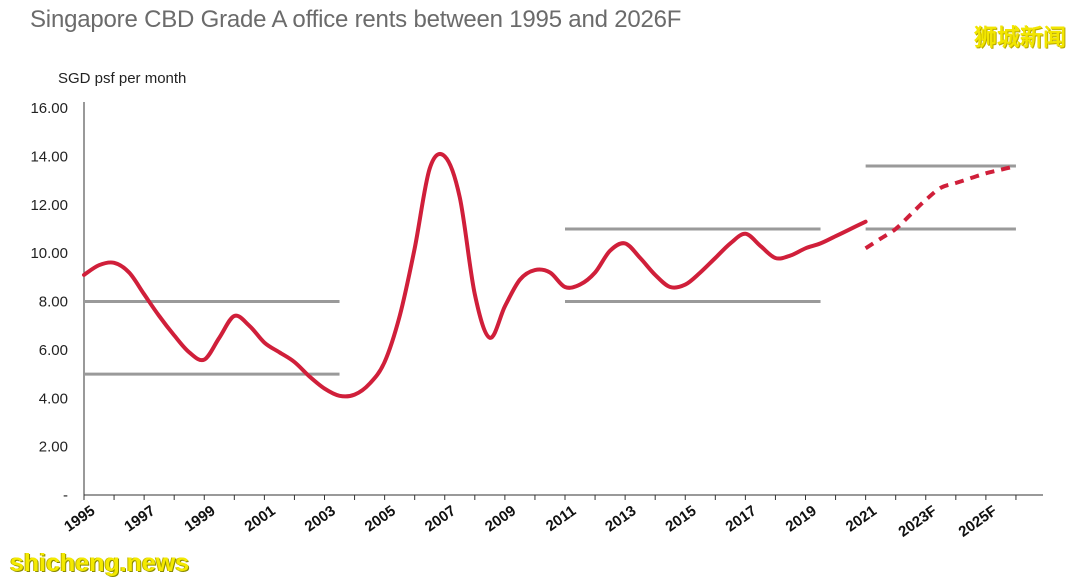 This screenshot has width=1080, height=584. What do you see at coordinates (680, 518) in the screenshot?
I see `x-tick-label: 2015` at bounding box center [680, 518].